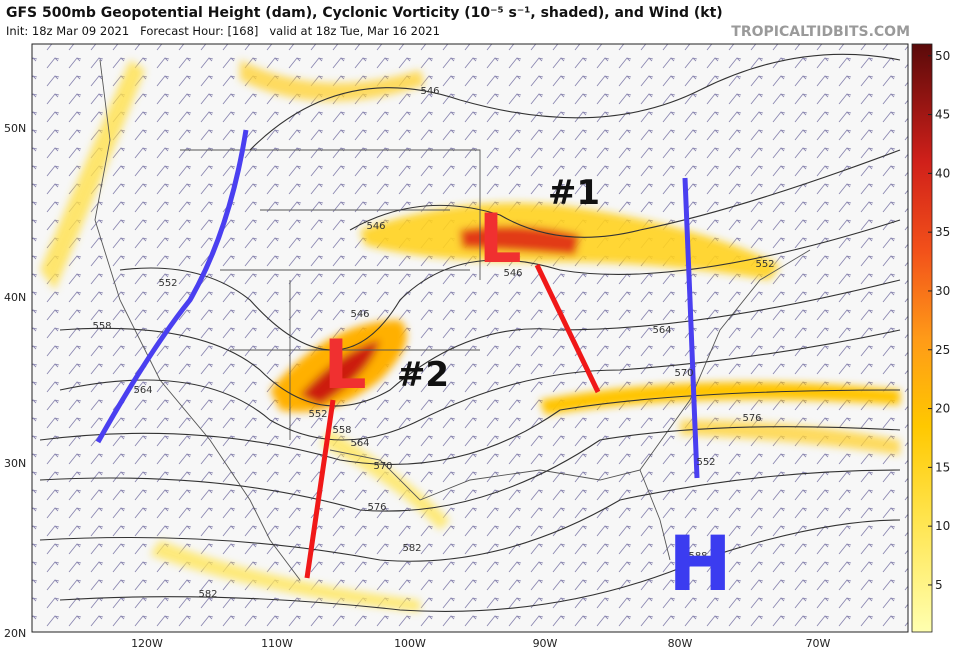 This screenshot has width=960, height=652. What do you see at coordinates (15, 463) in the screenshot?
I see `latitude-label: 30N` at bounding box center [15, 463].